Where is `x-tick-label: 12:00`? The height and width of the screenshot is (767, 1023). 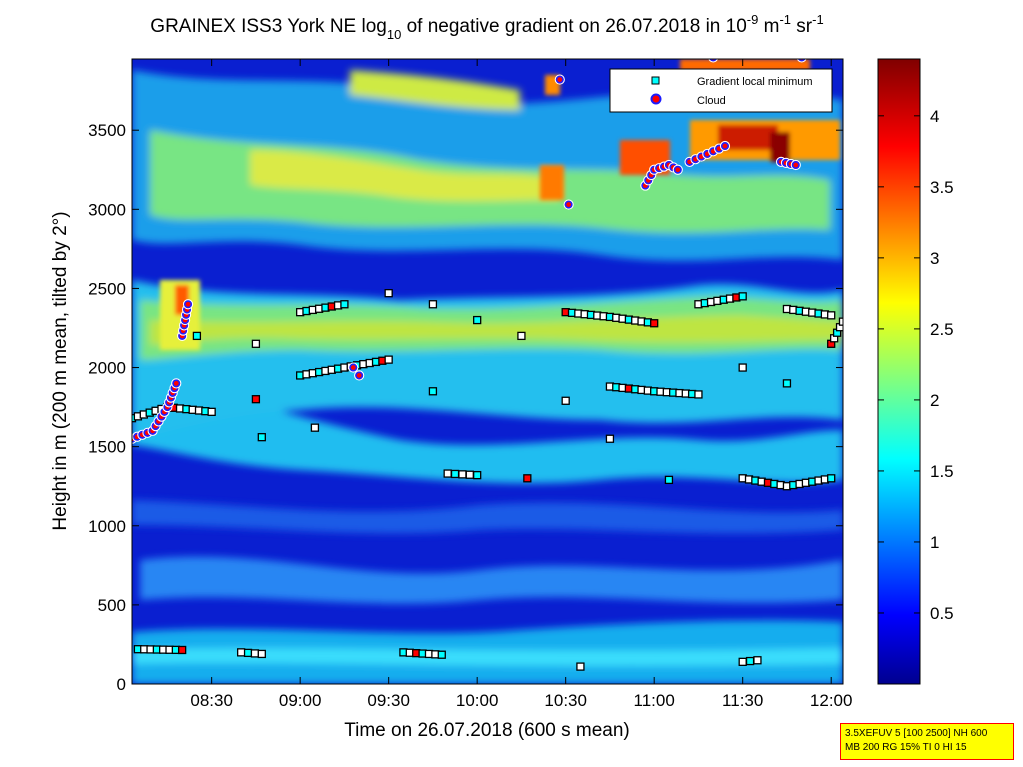 x-tick-label: 12:00 is located at coordinates (831, 700).